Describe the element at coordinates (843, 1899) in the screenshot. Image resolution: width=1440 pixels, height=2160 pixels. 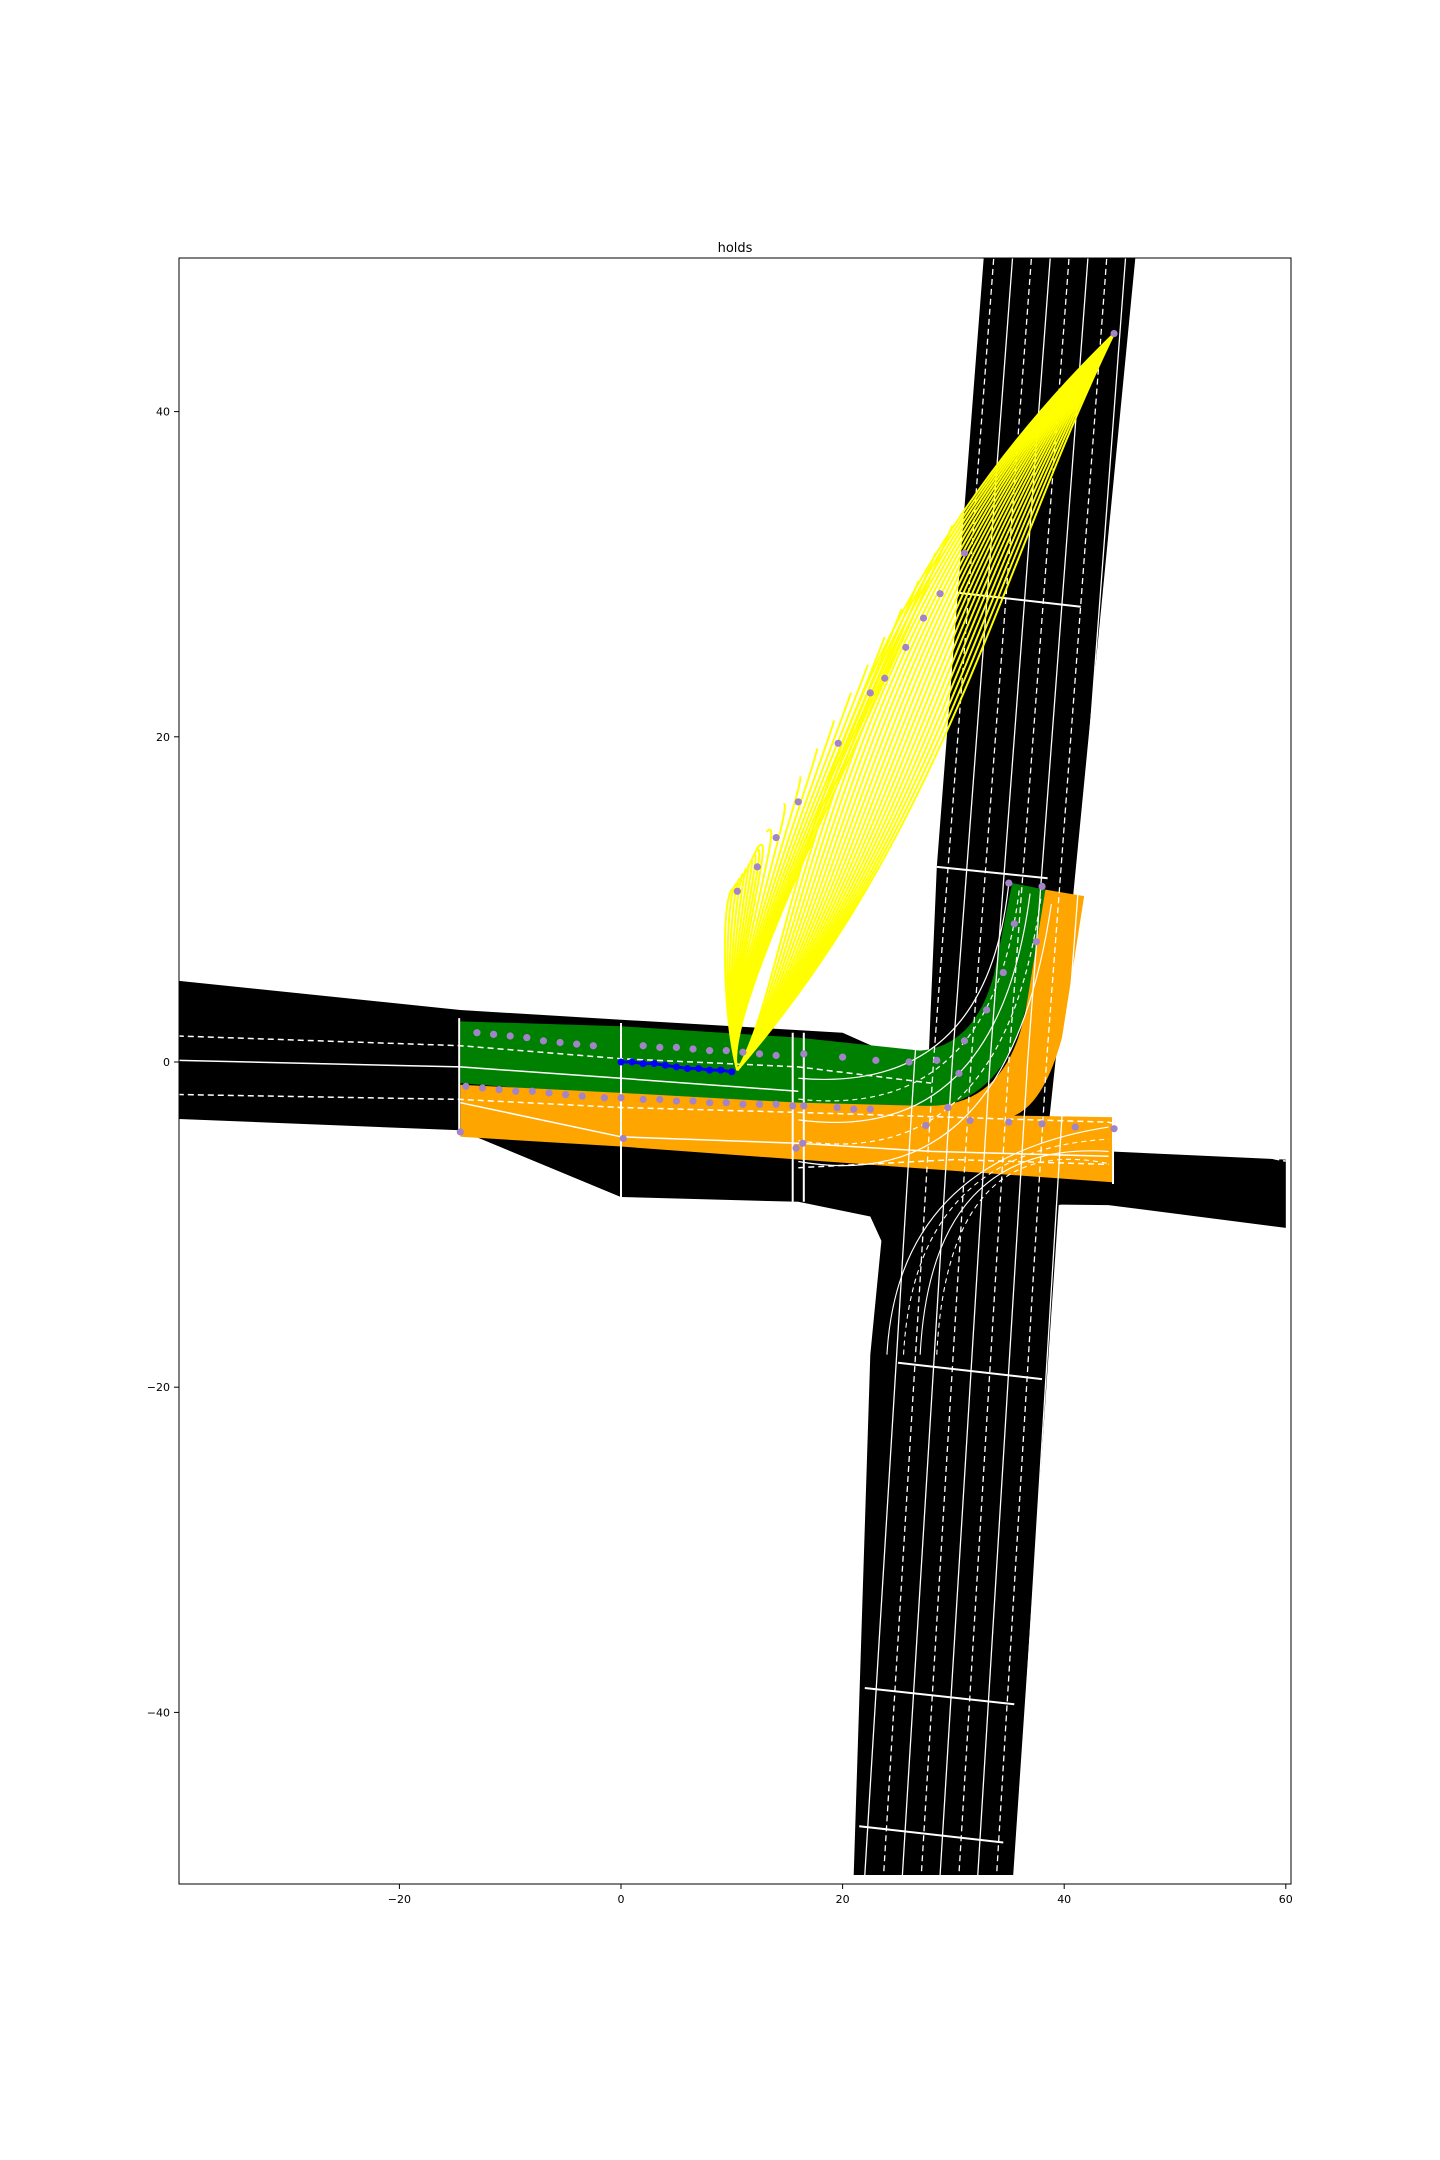
I see `x-tick-label-2: 20` at that location.